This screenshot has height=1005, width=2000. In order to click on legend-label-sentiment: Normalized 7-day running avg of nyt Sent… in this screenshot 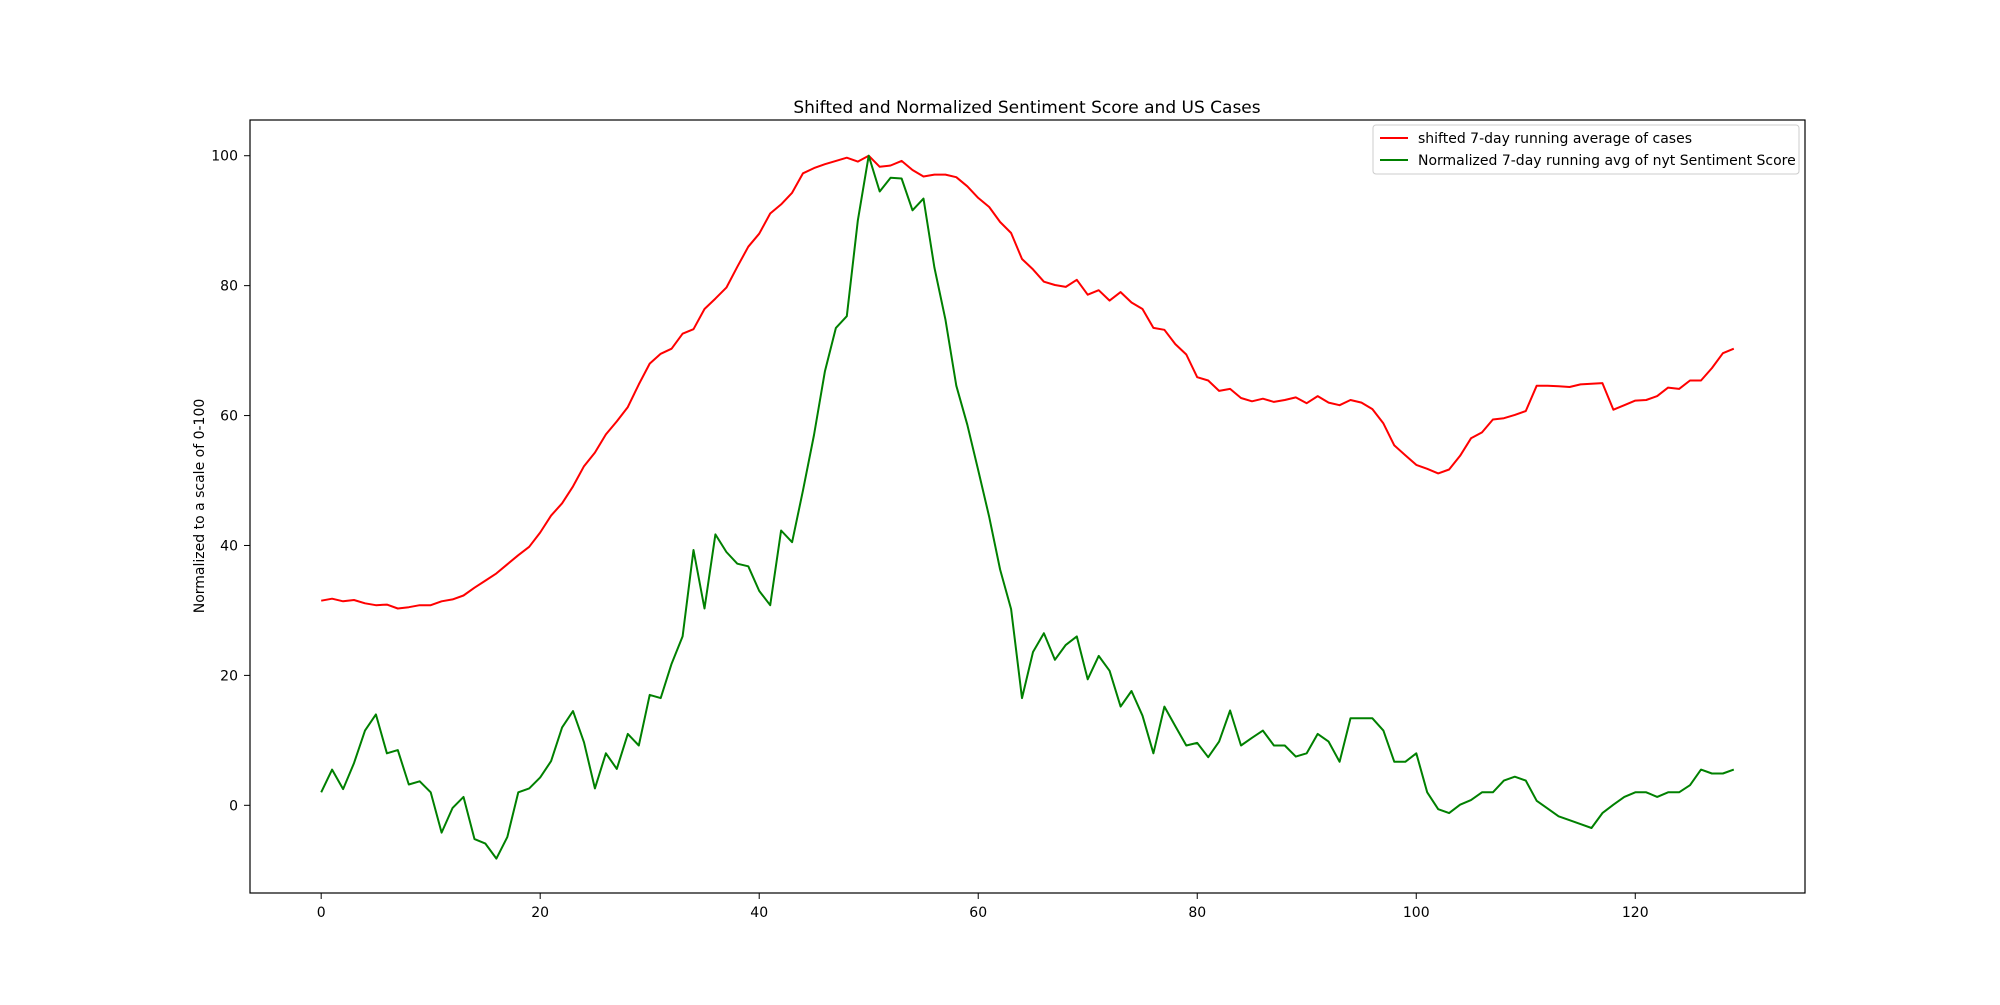, I will do `click(1607, 161)`.